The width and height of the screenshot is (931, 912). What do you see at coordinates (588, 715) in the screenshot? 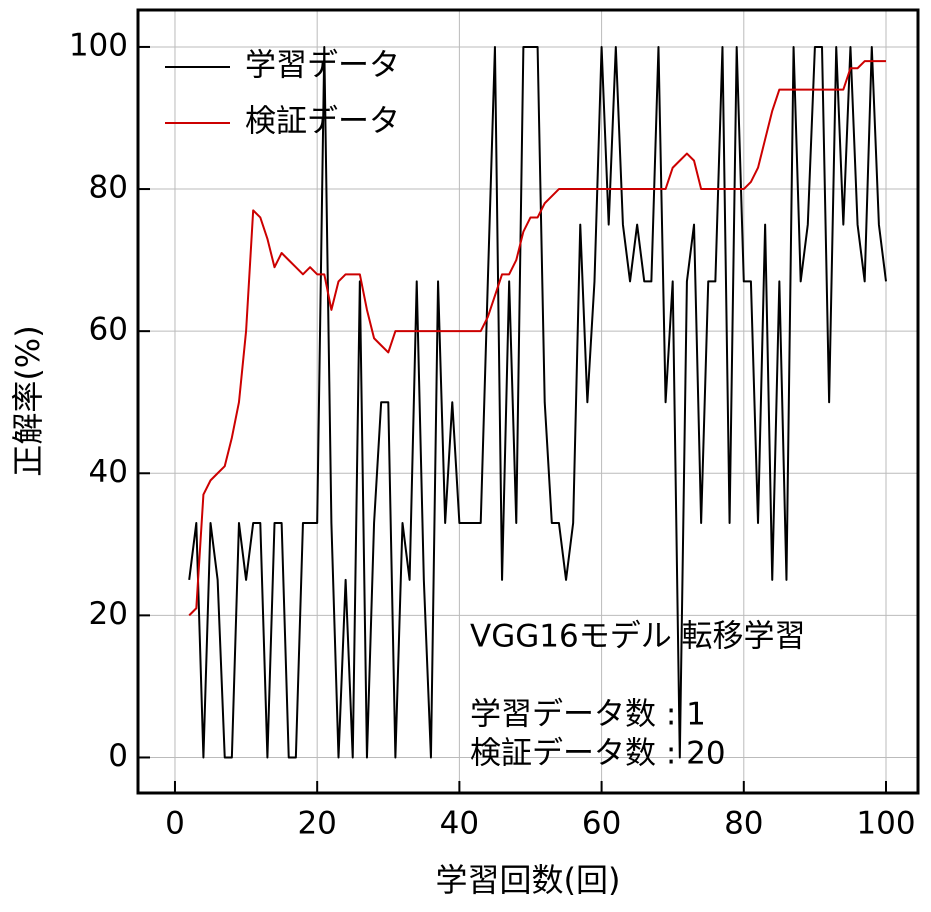
I see `annotation: 学習データ数 : 1` at bounding box center [588, 715].